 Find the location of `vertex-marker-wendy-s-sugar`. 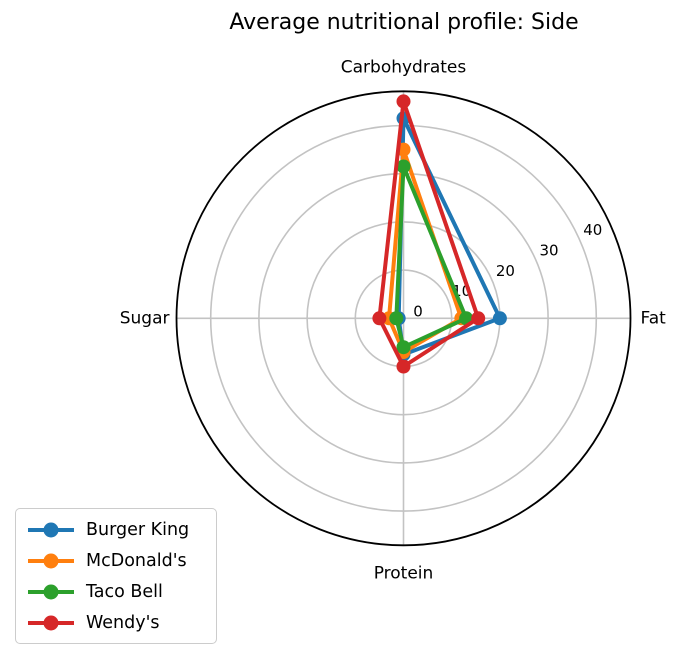

vertex-marker-wendy-s-sugar is located at coordinates (379, 318).